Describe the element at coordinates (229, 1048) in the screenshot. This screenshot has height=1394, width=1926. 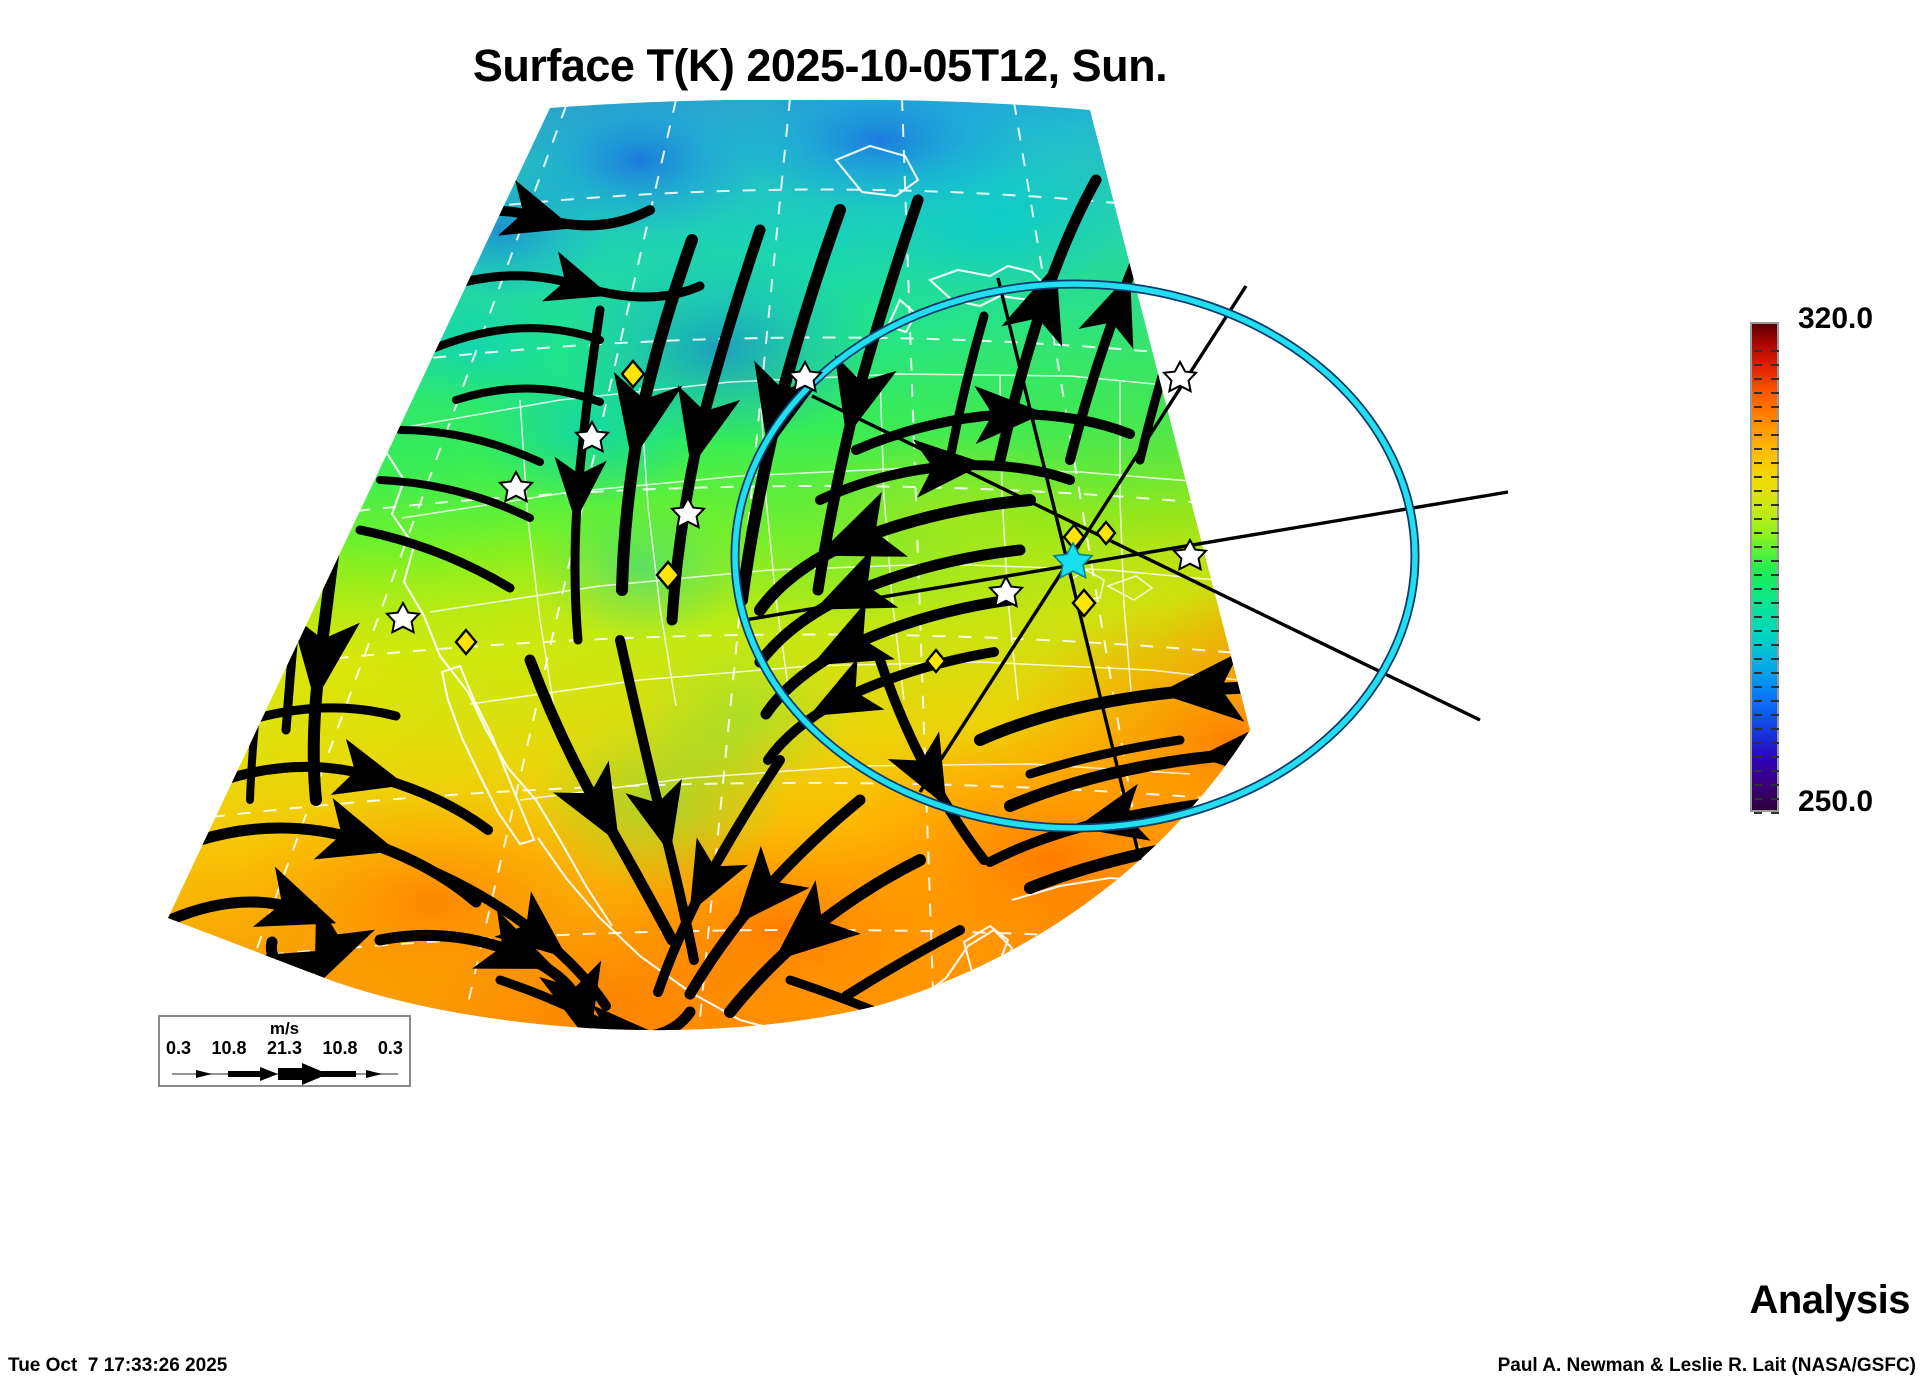
I see `wind-legend-value-1: 10.8` at that location.